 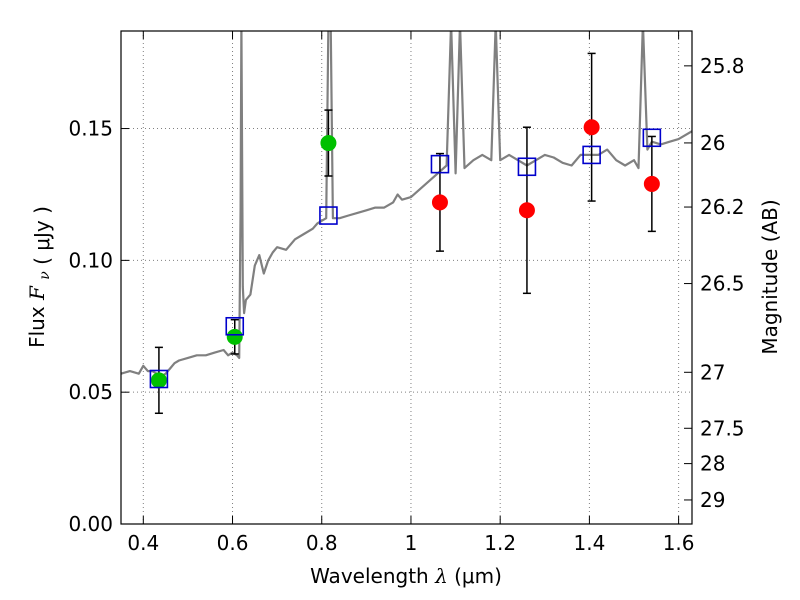 I want to click on y-axis-title-prefix: Flux, so click(x=37, y=327).